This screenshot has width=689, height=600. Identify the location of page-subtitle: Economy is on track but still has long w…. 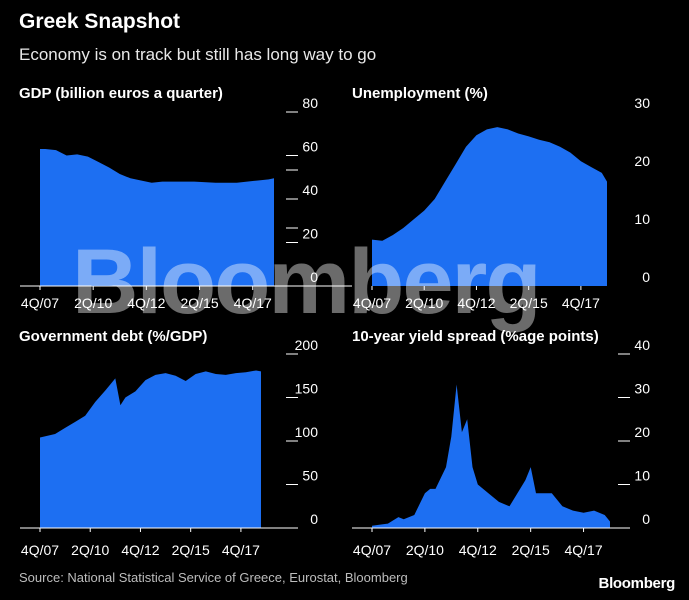
(198, 54).